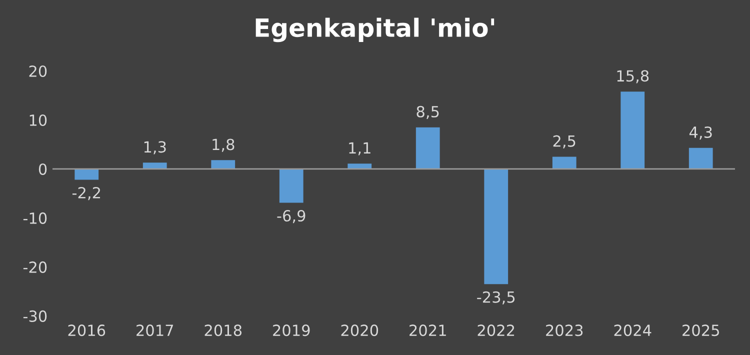  What do you see at coordinates (633, 77) in the screenshot?
I see `data-label: 15,8` at bounding box center [633, 77].